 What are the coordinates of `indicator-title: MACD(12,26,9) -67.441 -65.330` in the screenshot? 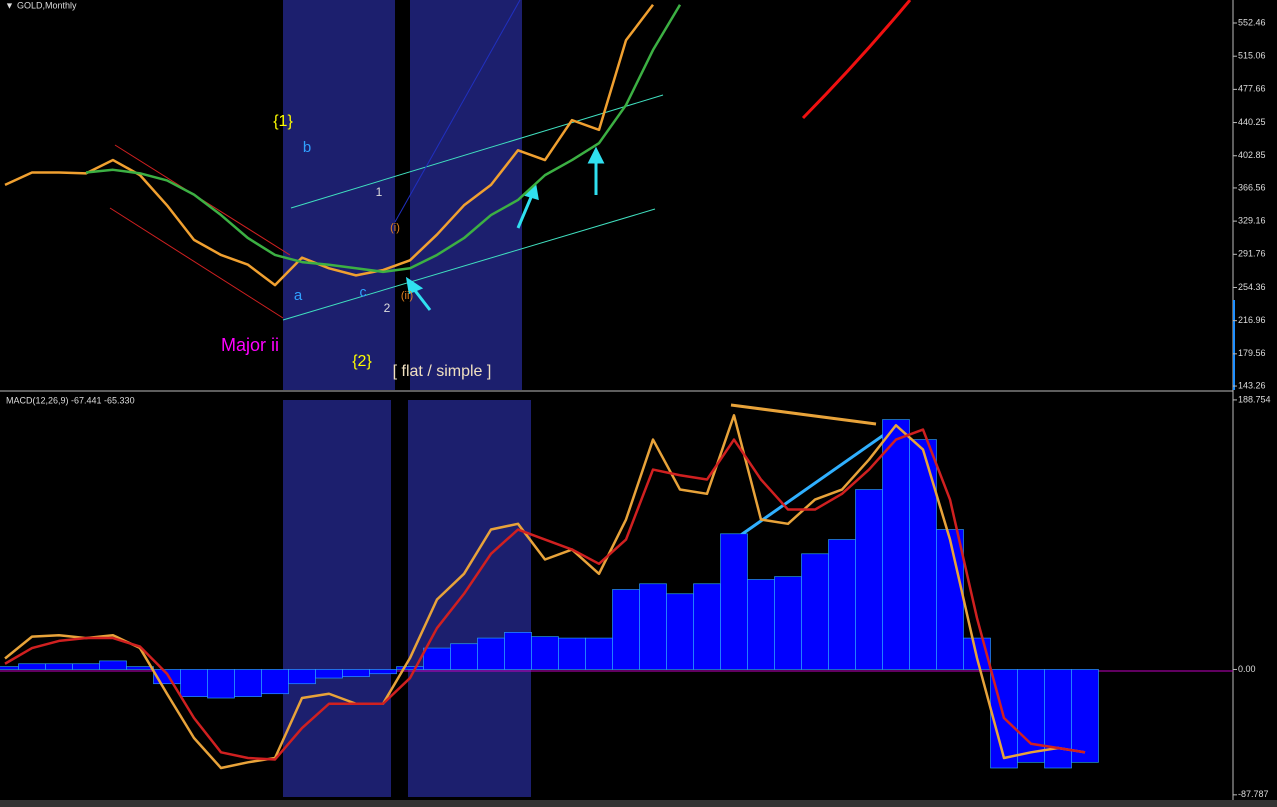 It's located at (70, 400).